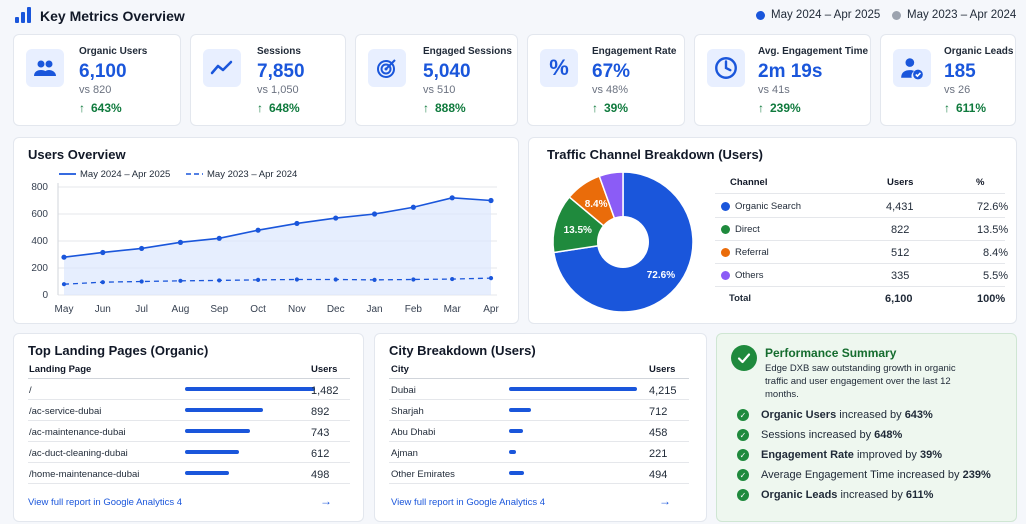 This screenshot has height=524, width=1026. Describe the element at coordinates (189, 410) in the screenshot. I see `table-row: /ac-service-dubai 892` at that location.